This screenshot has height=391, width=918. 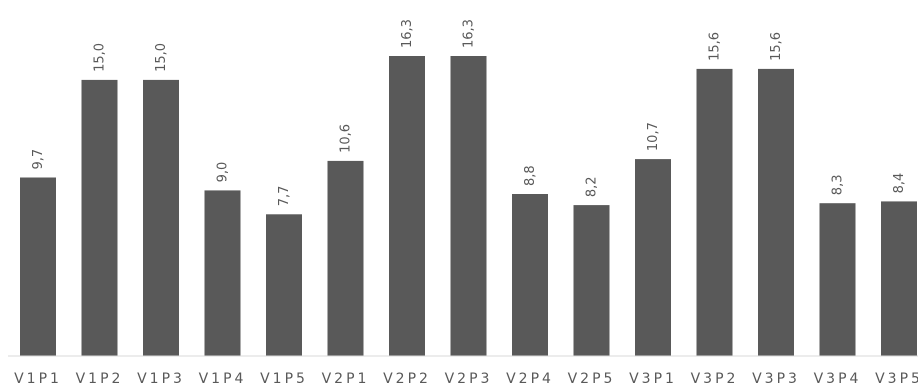 What do you see at coordinates (284, 196) in the screenshot?
I see `data-label-v1p5: 7,7` at bounding box center [284, 196].